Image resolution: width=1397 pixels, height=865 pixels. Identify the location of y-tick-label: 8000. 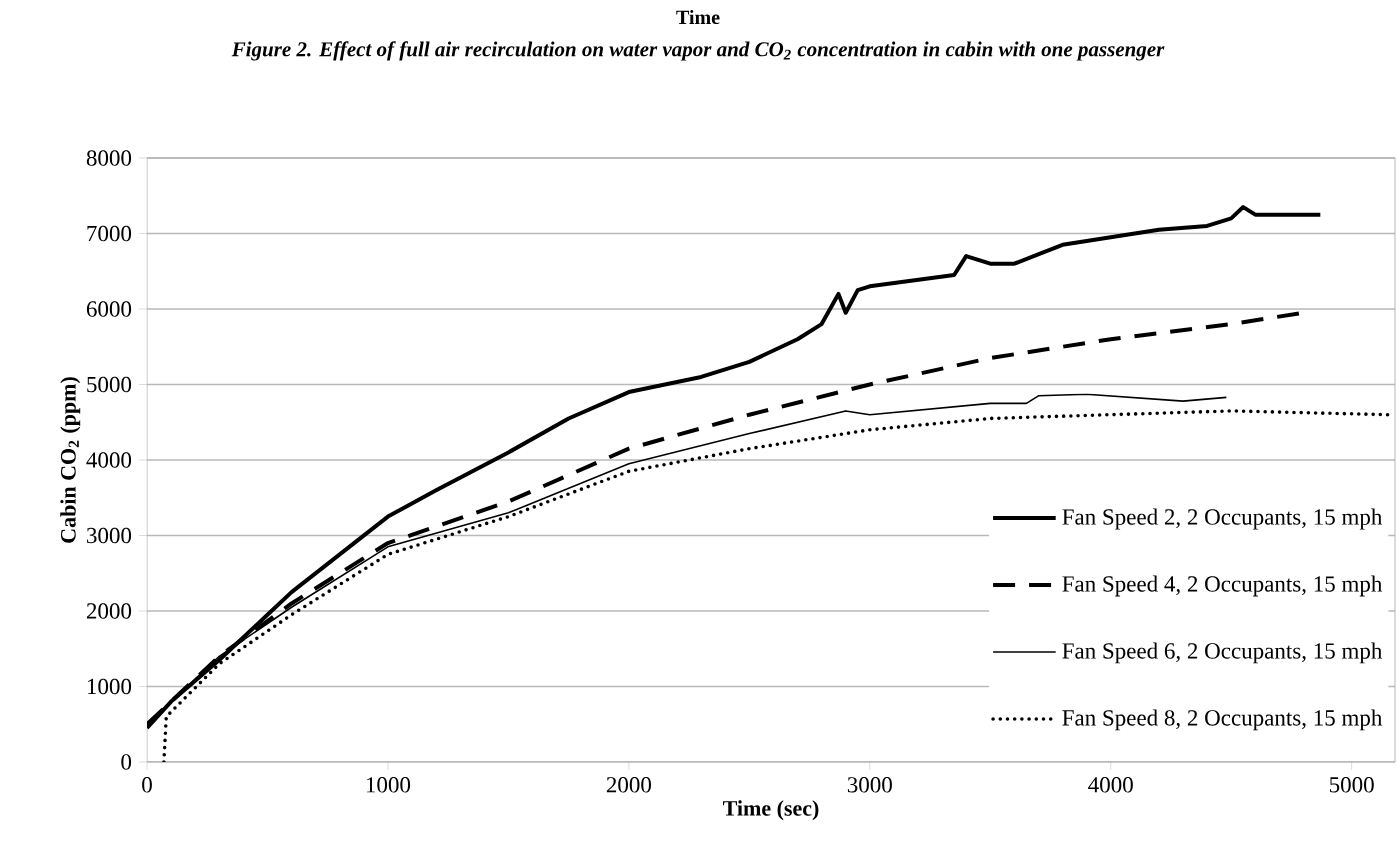
(109, 158).